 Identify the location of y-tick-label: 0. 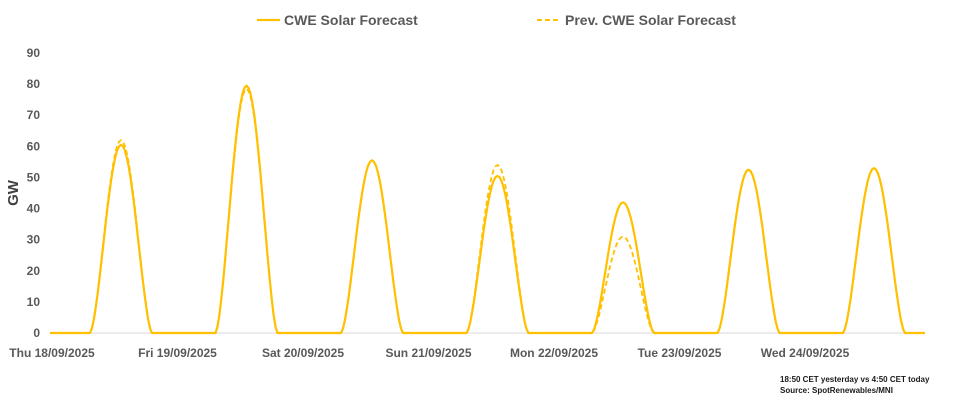
(36, 333).